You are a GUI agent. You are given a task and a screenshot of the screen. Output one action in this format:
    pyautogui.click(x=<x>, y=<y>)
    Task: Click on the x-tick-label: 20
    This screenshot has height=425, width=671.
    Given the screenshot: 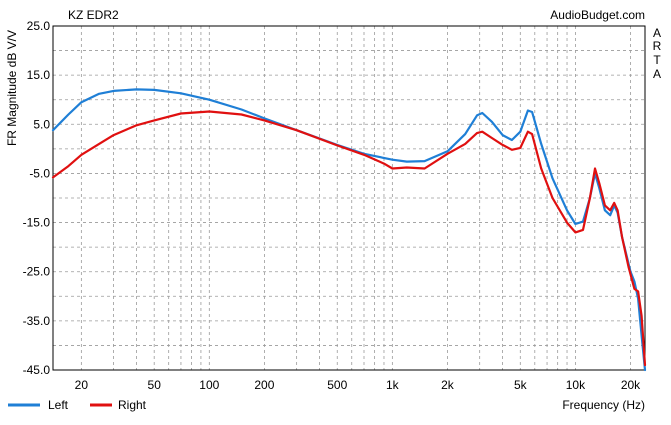 What is the action you would take?
    pyautogui.click(x=82, y=385)
    